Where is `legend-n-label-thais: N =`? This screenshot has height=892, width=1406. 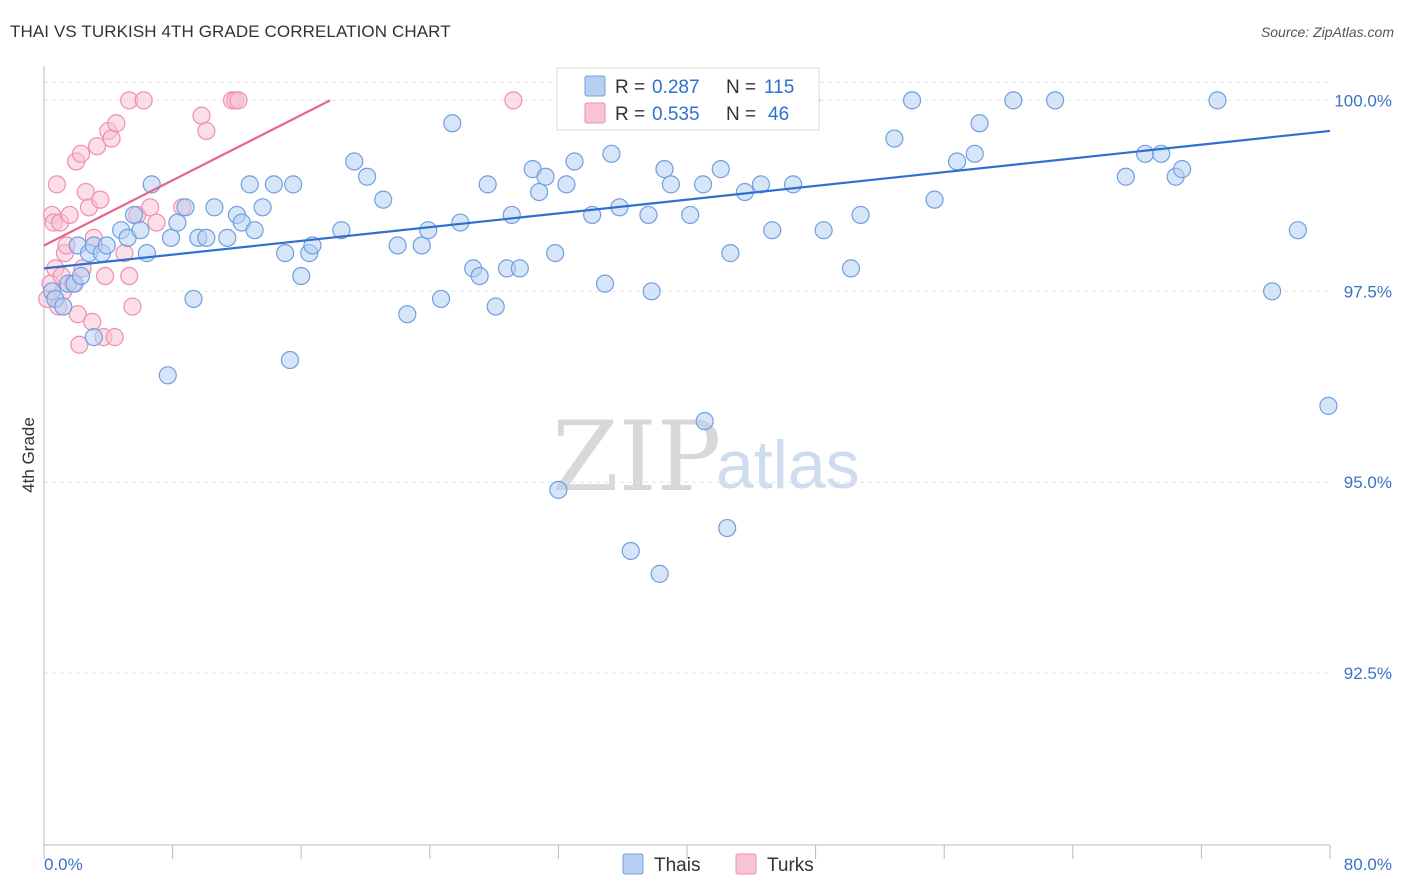
legend-n-label-thais: N = is located at coordinates (741, 87).